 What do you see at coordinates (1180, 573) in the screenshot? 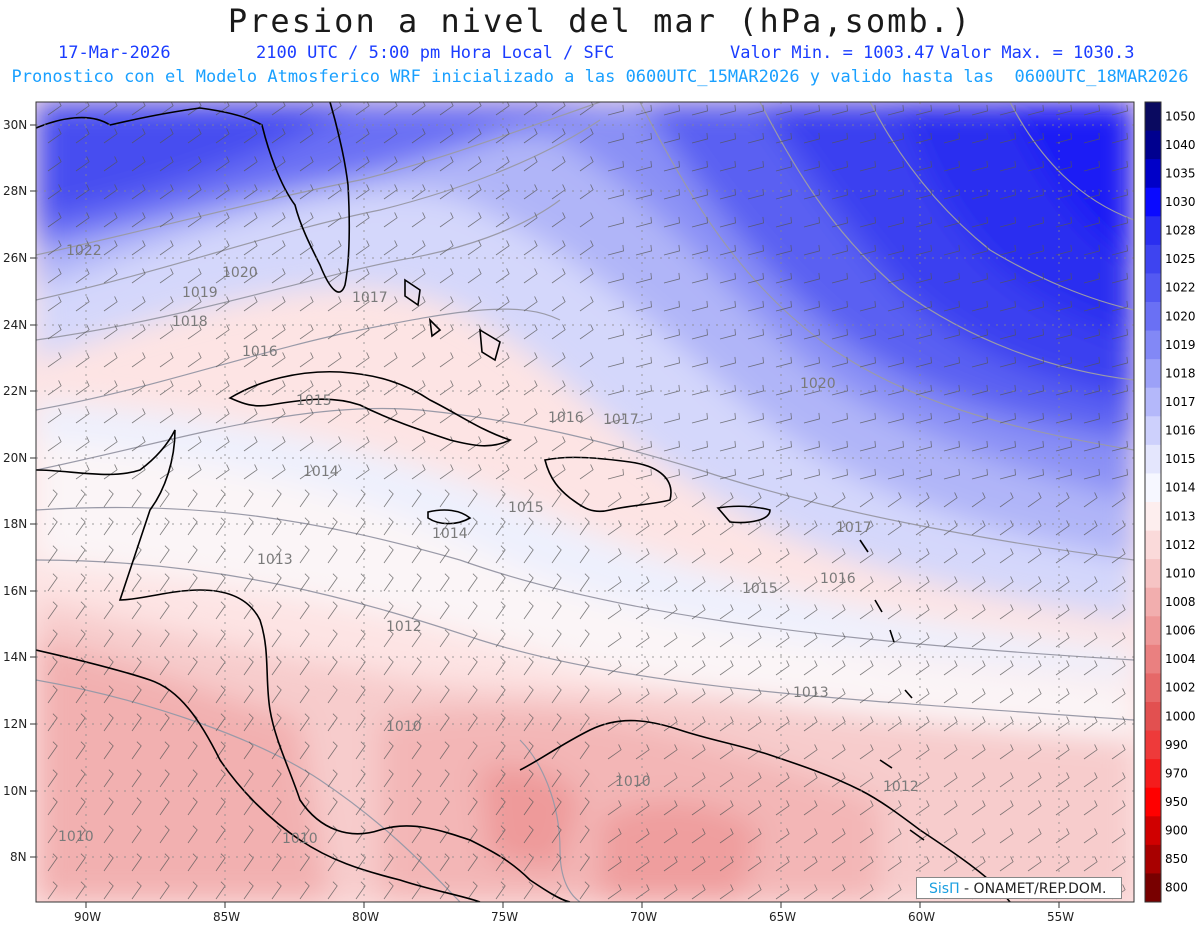
I see `colorbar-label: 1010` at bounding box center [1180, 573].